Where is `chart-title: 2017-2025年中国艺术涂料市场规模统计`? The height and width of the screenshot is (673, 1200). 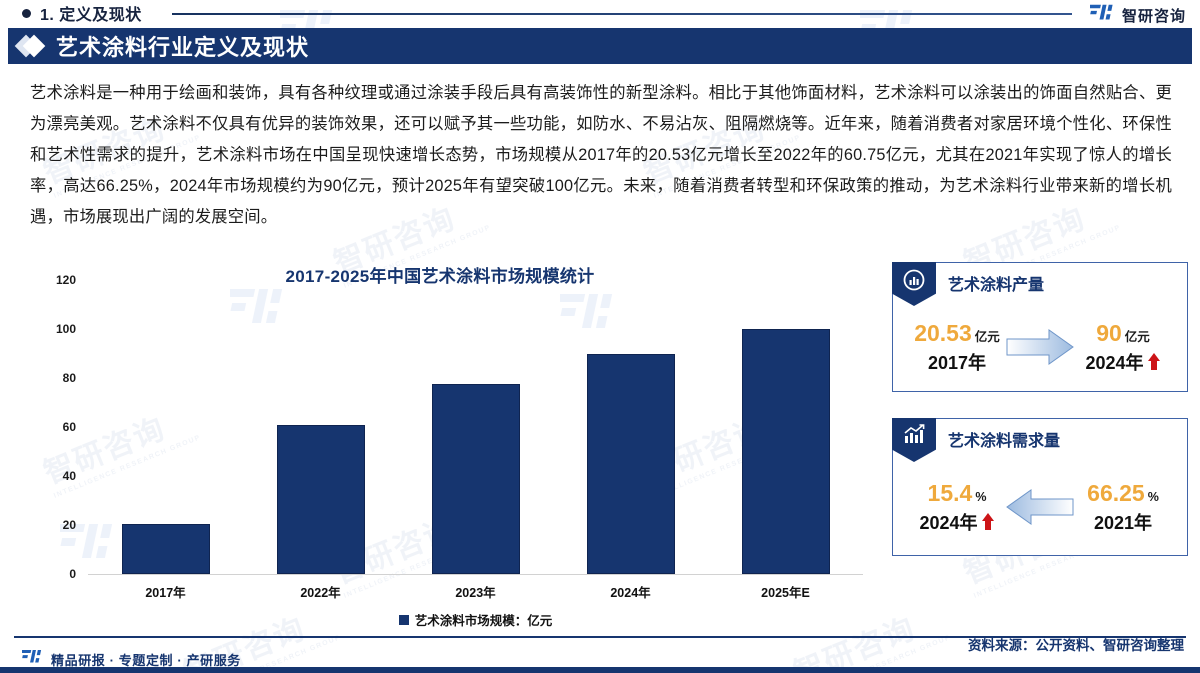 chart-title: 2017-2025年中国艺术涂料市场规模统计 is located at coordinates (440, 276).